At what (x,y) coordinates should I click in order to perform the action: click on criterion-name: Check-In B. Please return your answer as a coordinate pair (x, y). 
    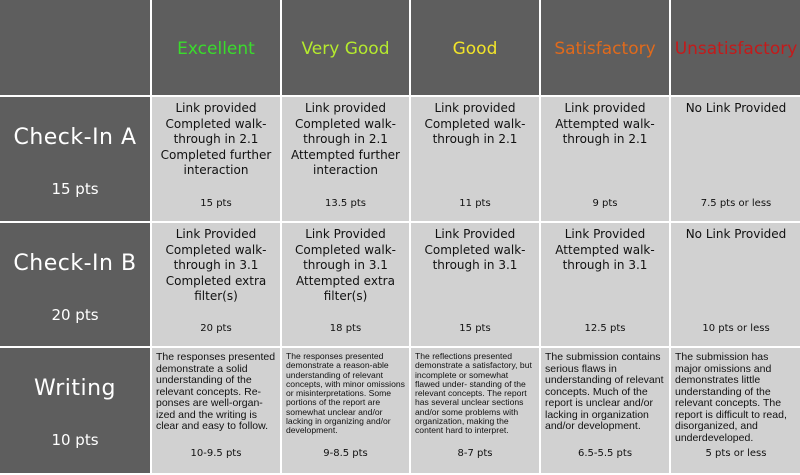
    Looking at the image, I should click on (75, 263).